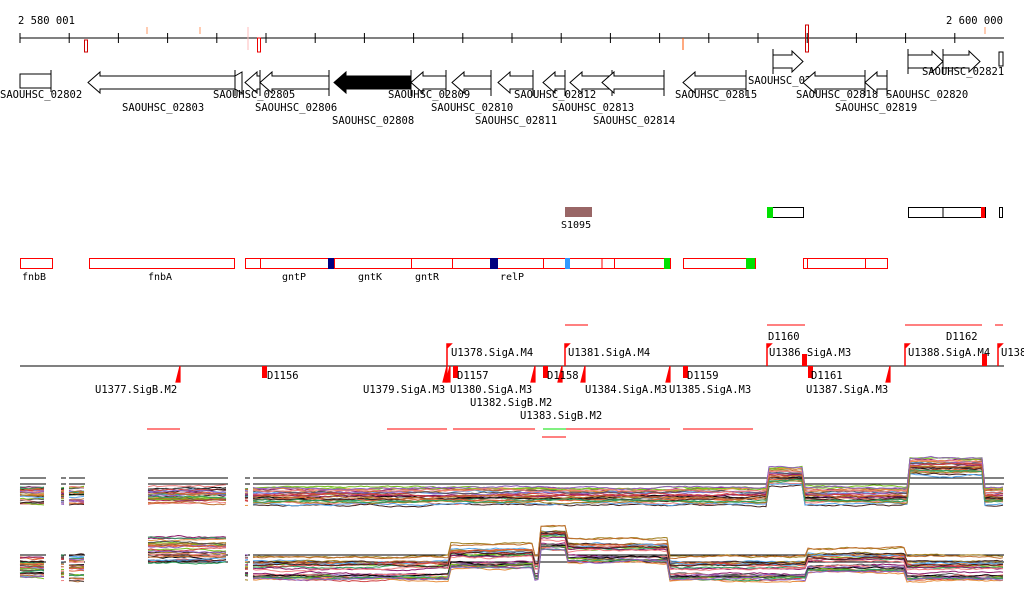 The width and height of the screenshot is (1024, 611). What do you see at coordinates (516, 121) in the screenshot?
I see `gene-label: SAOUHSC_02811` at bounding box center [516, 121].